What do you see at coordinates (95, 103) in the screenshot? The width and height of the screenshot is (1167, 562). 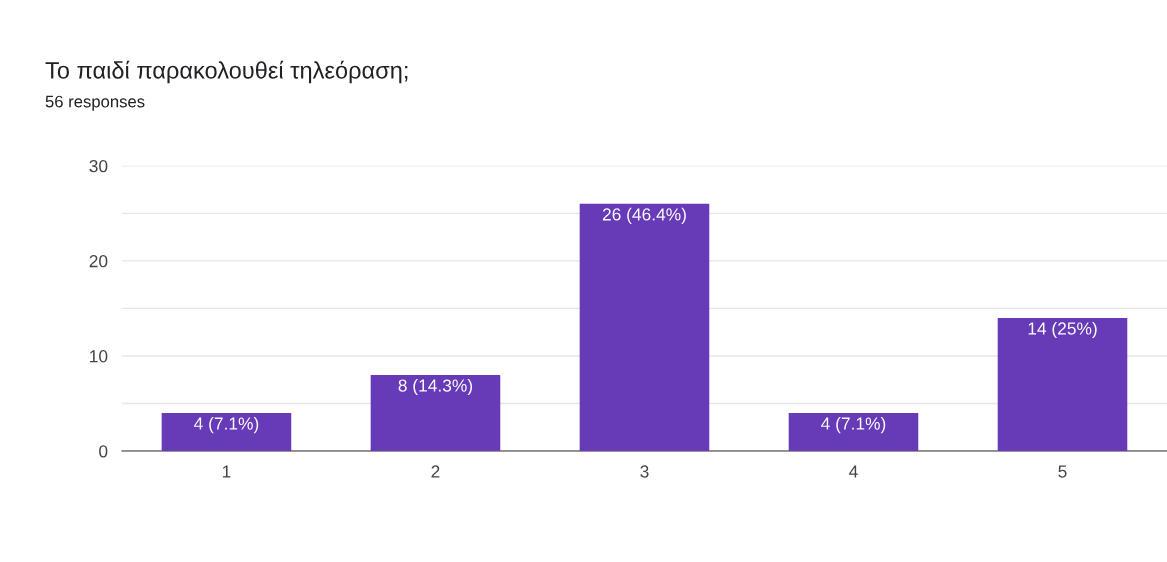 I see `chart-subtitle: 56 responses` at bounding box center [95, 103].